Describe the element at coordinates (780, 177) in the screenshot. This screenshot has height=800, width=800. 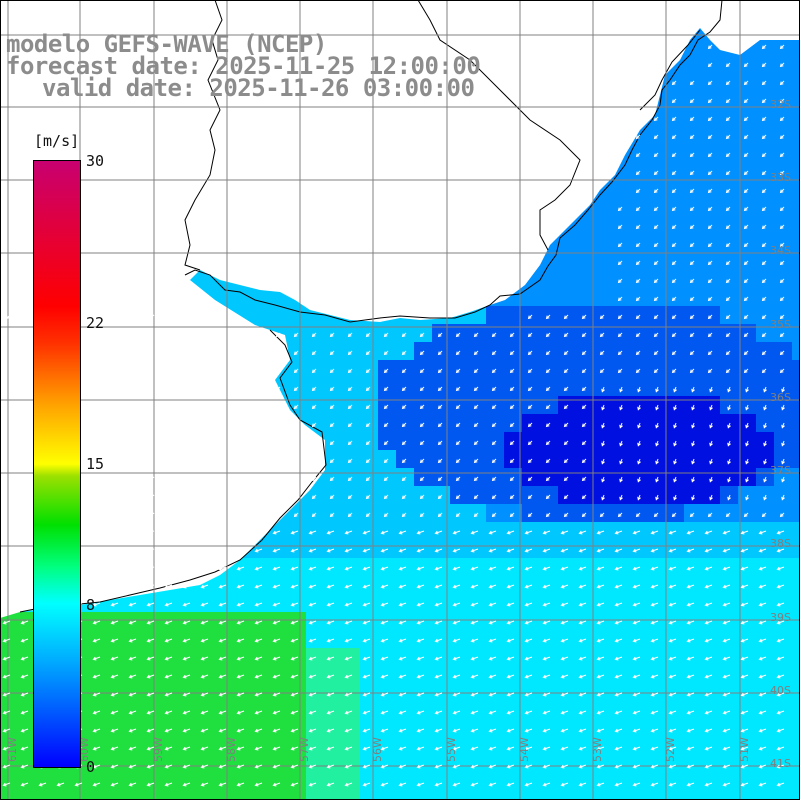
I see `latitude-label: 33S` at that location.